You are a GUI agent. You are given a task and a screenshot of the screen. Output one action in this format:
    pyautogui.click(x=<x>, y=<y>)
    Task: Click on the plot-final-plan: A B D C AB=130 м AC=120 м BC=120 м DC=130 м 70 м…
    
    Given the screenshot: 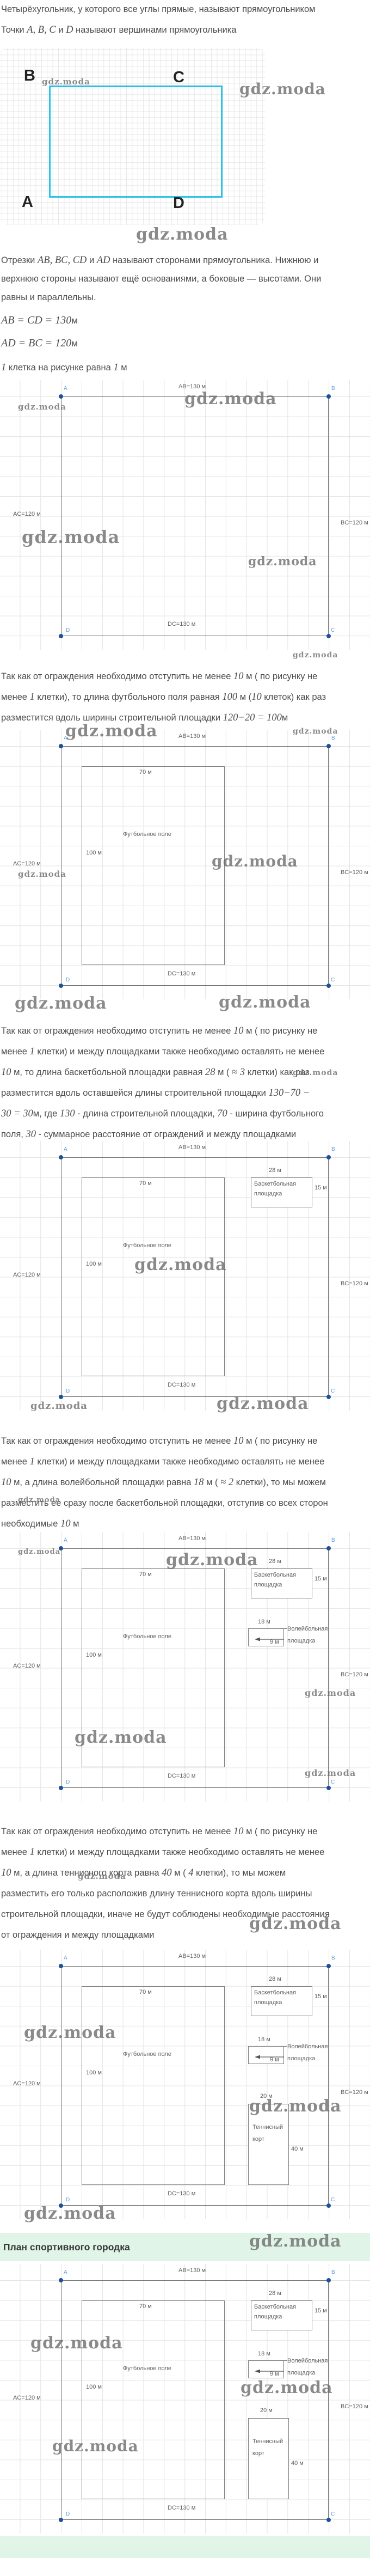 What is the action you would take?
    pyautogui.click(x=185, y=2399)
    